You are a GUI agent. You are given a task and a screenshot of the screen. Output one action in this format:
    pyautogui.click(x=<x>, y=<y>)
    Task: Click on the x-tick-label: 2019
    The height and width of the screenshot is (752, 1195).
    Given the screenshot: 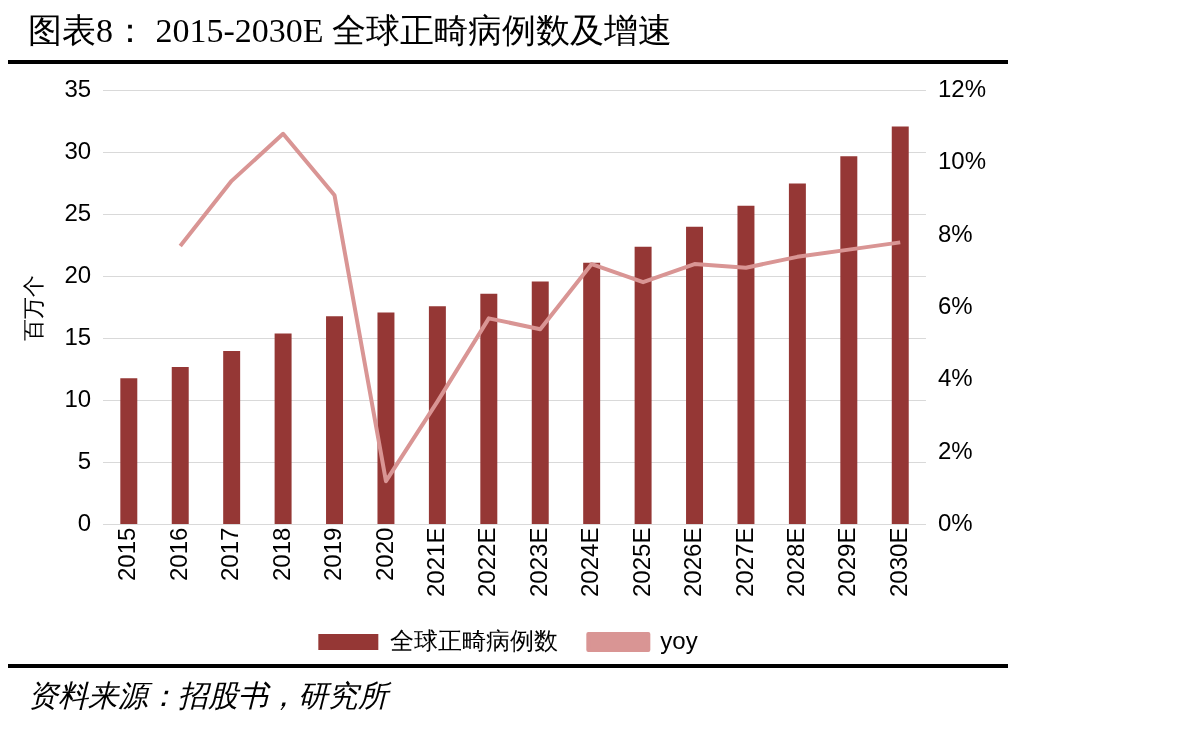 What is the action you would take?
    pyautogui.click(x=333, y=554)
    